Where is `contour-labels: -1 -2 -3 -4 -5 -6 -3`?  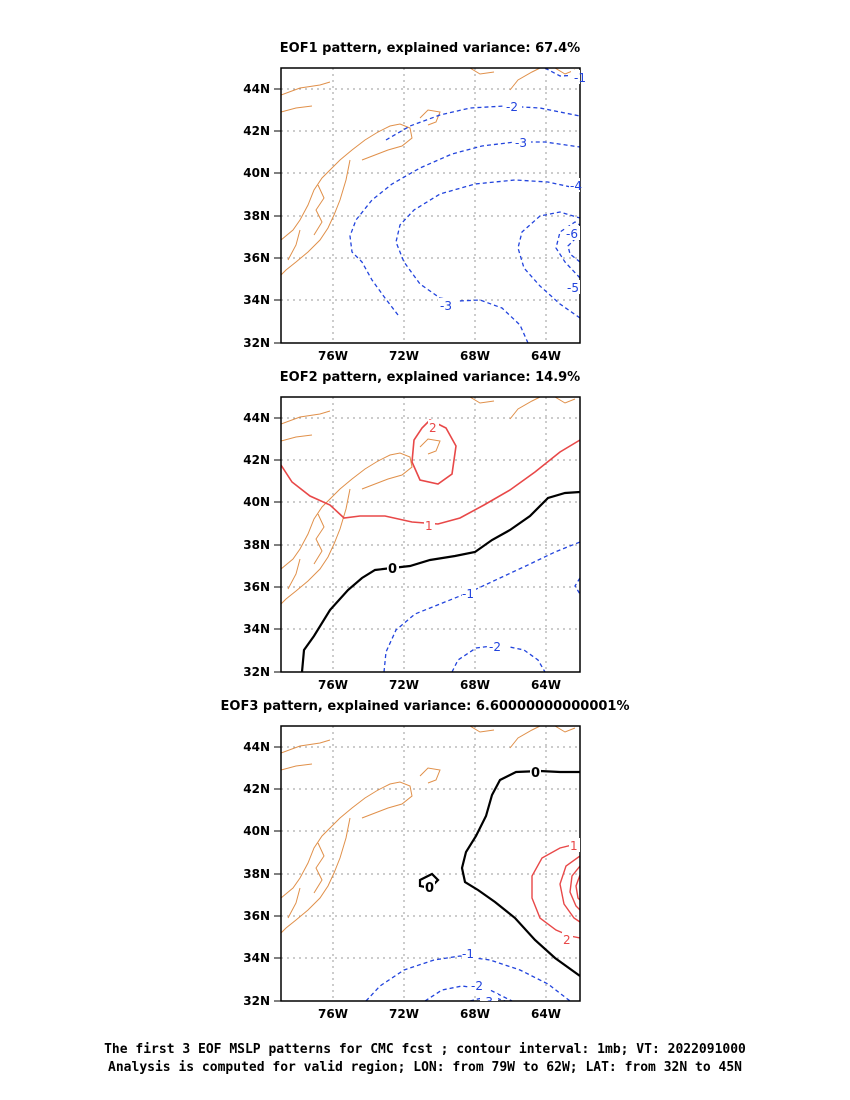
contour-labels: -1 -2 -3 -4 -5 -6 -3 is located at coordinates (512, 191).